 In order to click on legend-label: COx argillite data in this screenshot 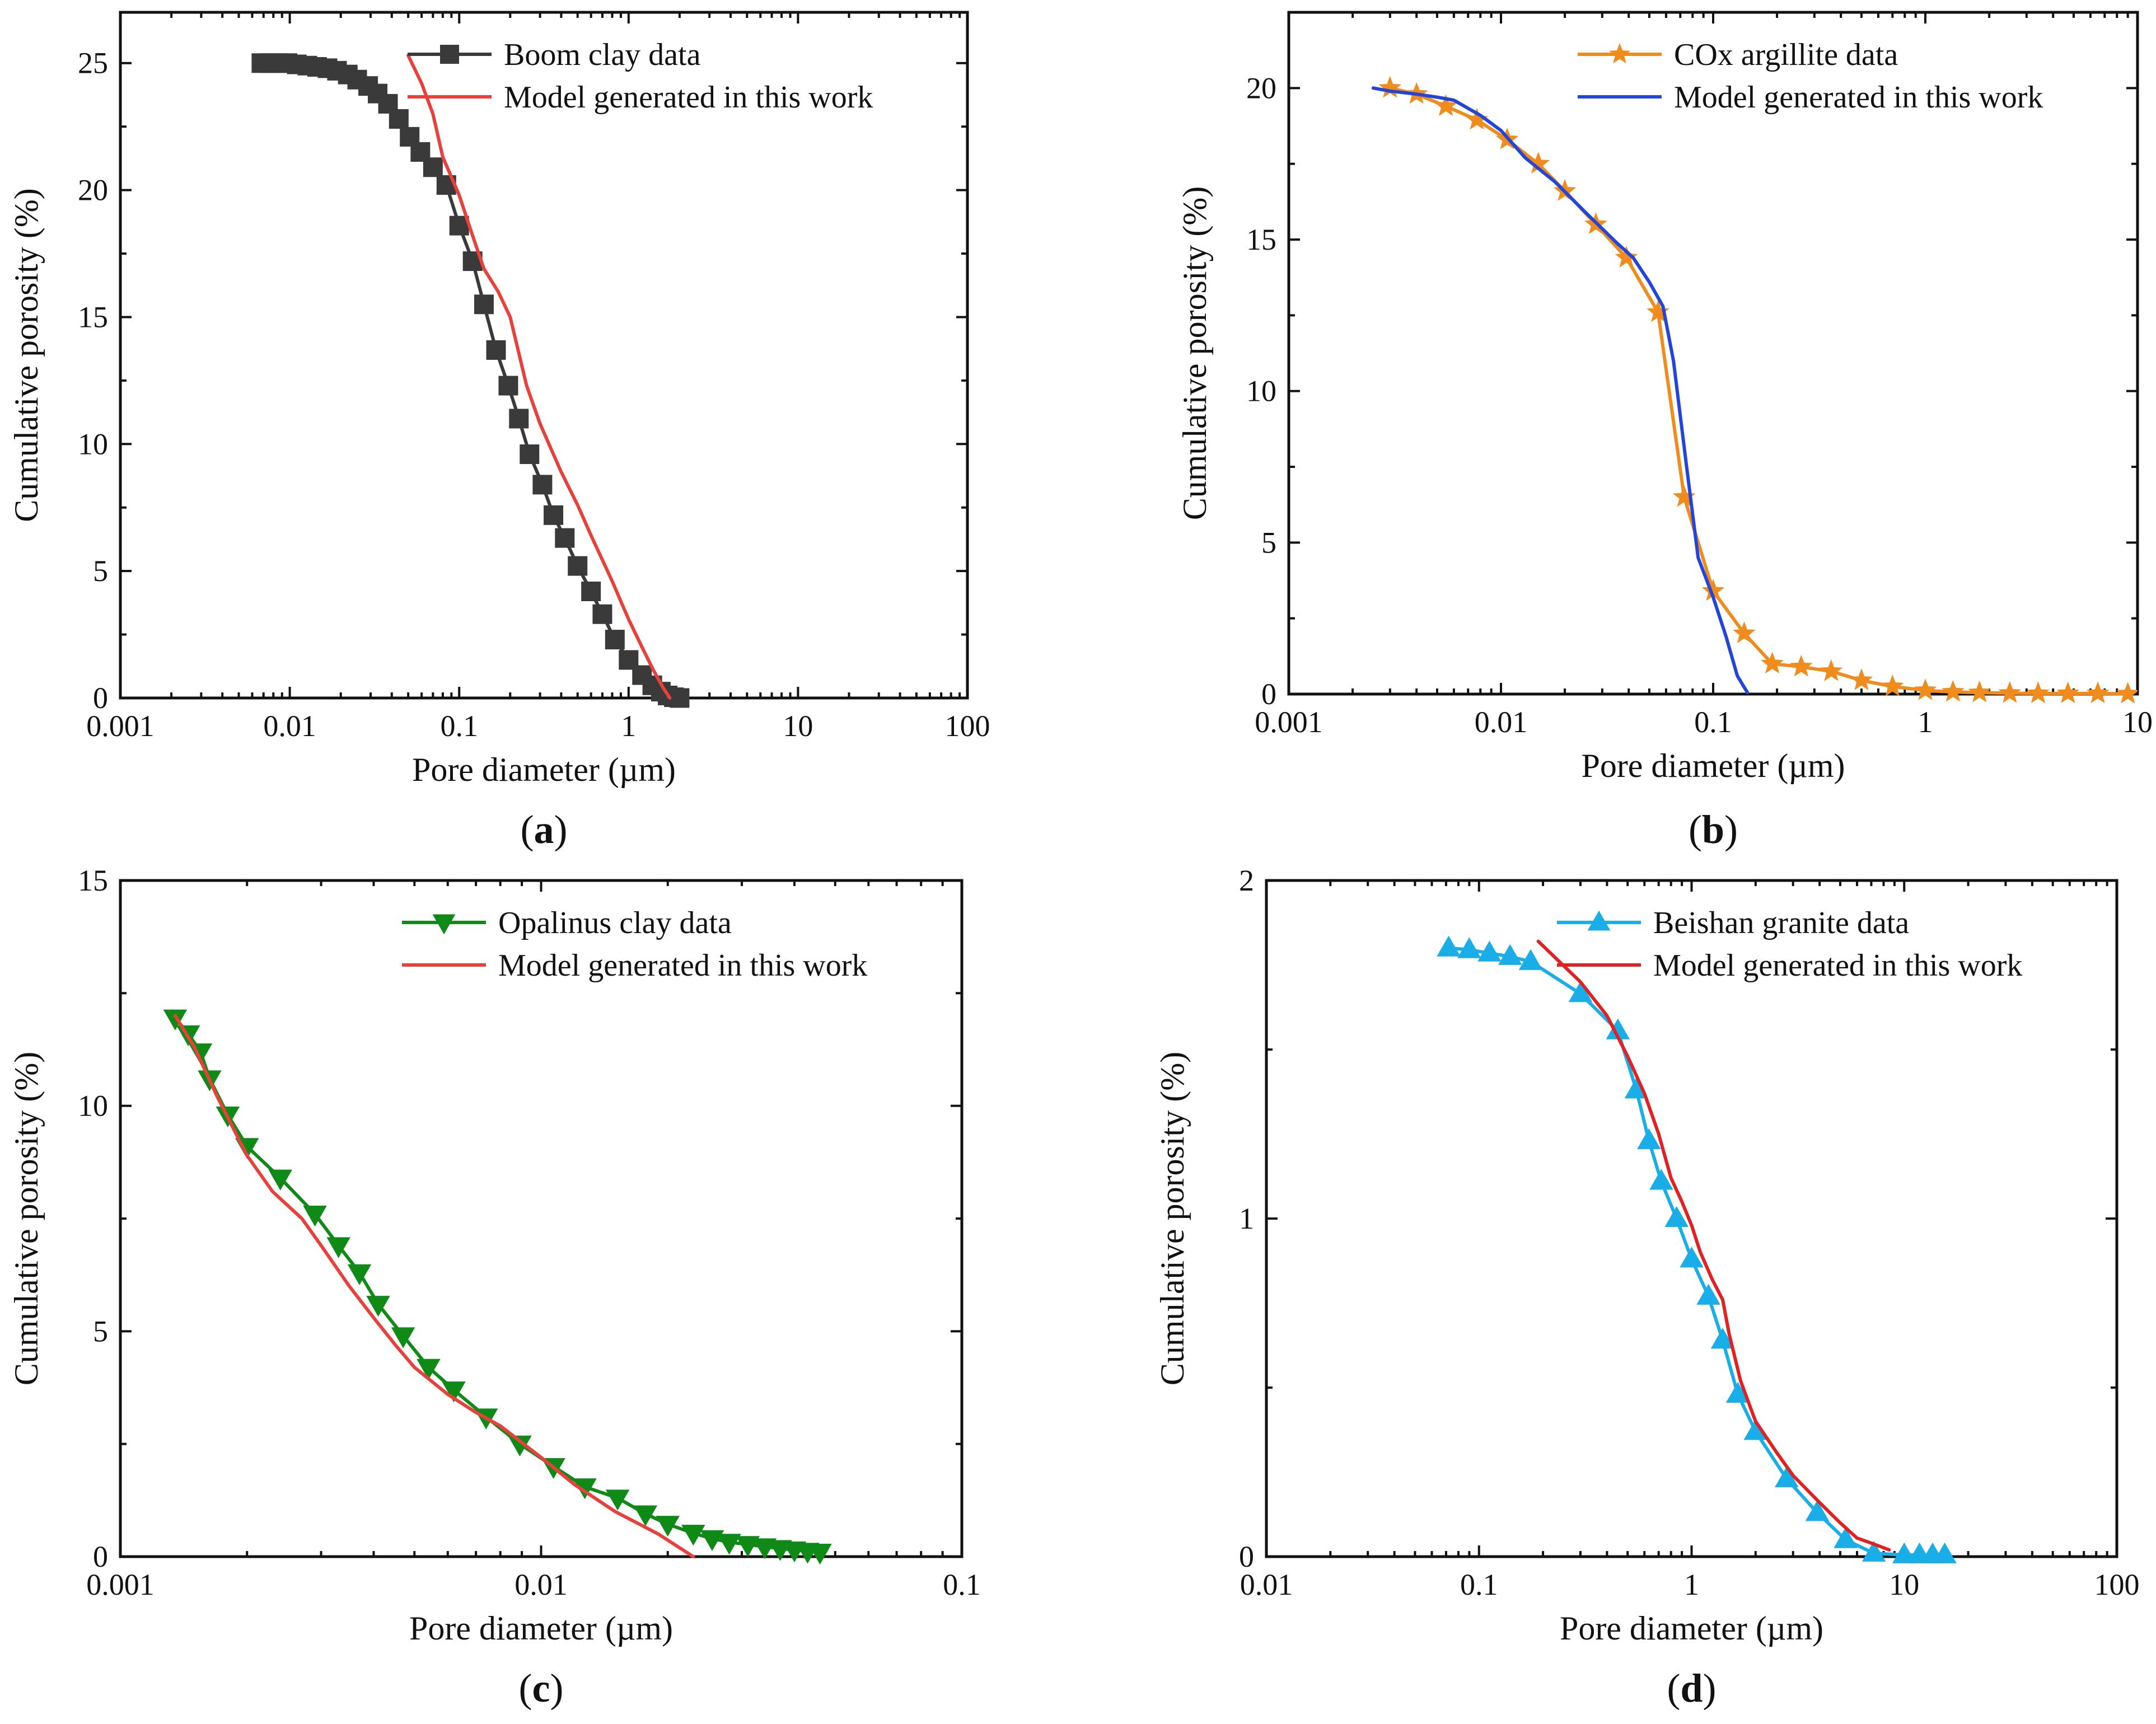, I will do `click(1786, 55)`.